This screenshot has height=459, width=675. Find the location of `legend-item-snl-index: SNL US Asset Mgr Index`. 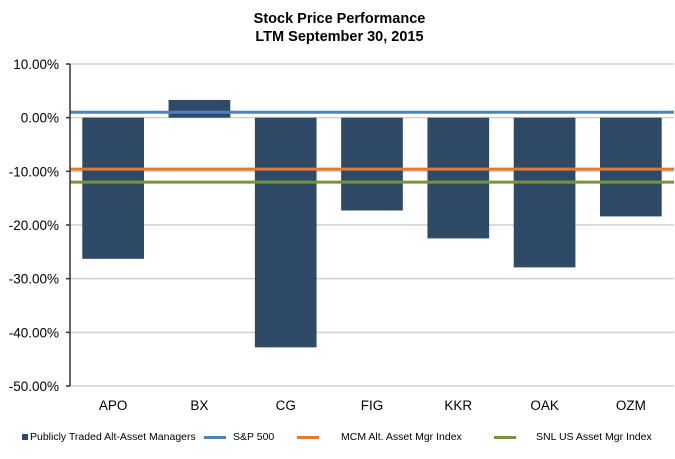

legend-item-snl-index: SNL US Asset Mgr Index is located at coordinates (573, 437).